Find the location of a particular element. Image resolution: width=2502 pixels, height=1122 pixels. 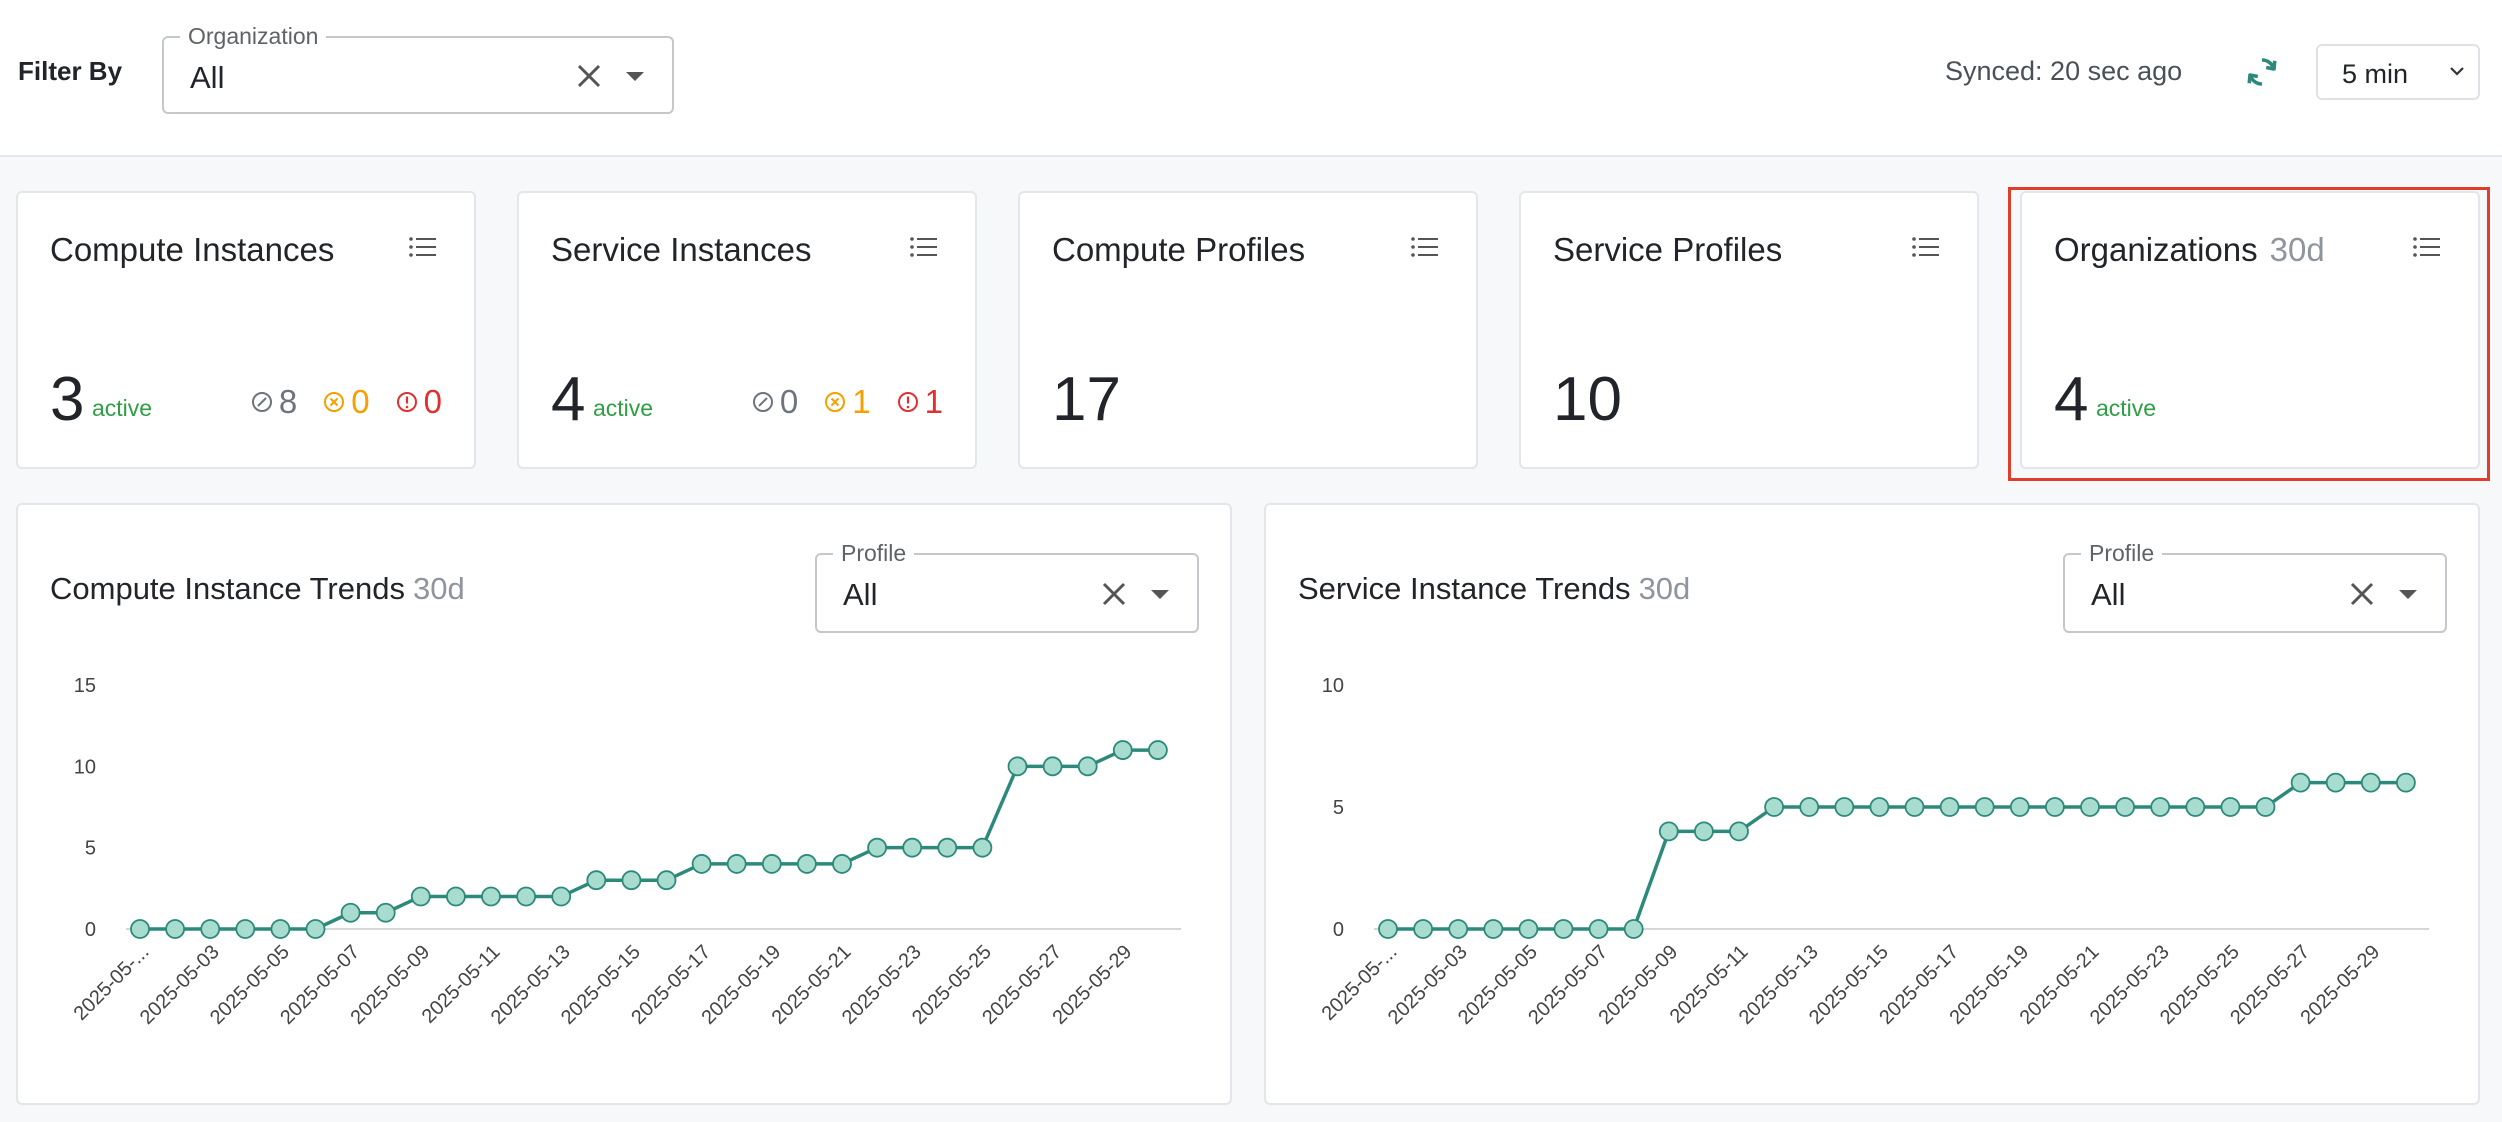

refresh-interval-select: 5 min is located at coordinates (2398, 72).